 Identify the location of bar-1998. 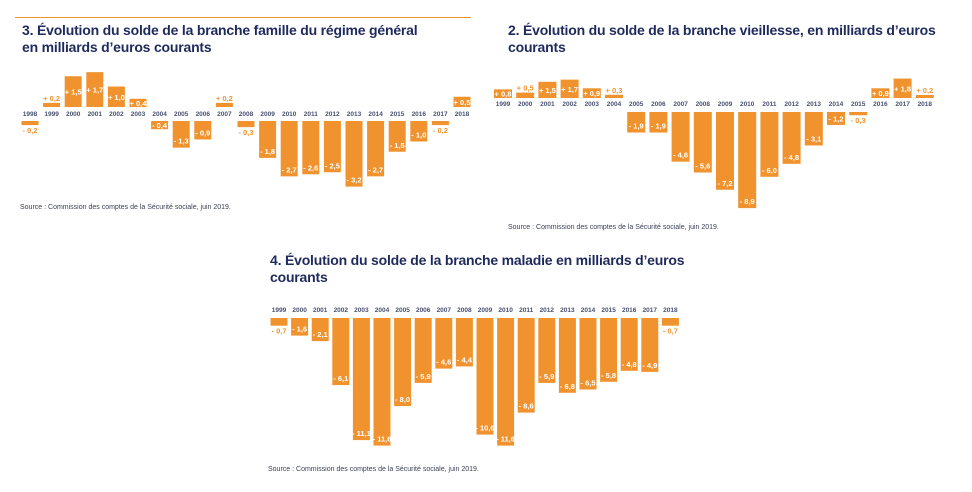
(30, 123).